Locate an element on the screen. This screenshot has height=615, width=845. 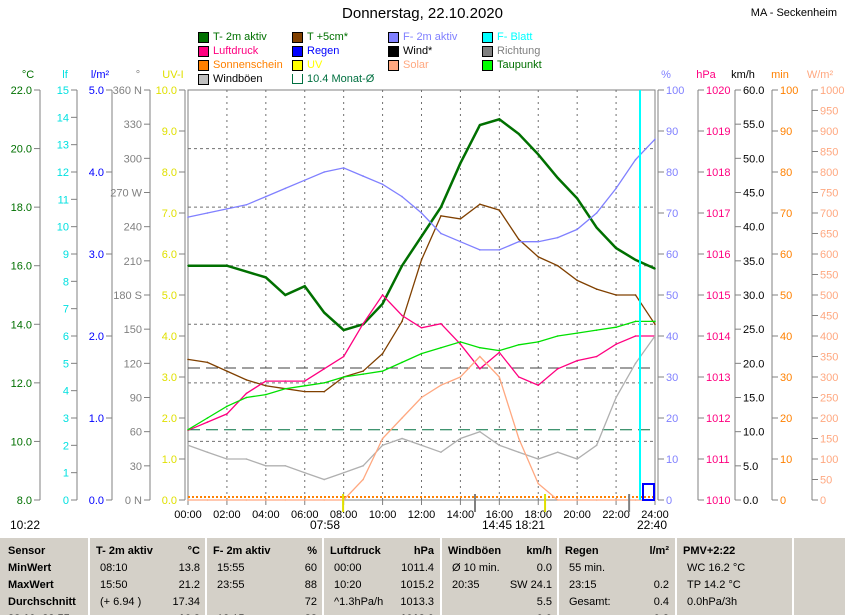
axis-tick-label: 1014 is located at coordinates (718, 337).